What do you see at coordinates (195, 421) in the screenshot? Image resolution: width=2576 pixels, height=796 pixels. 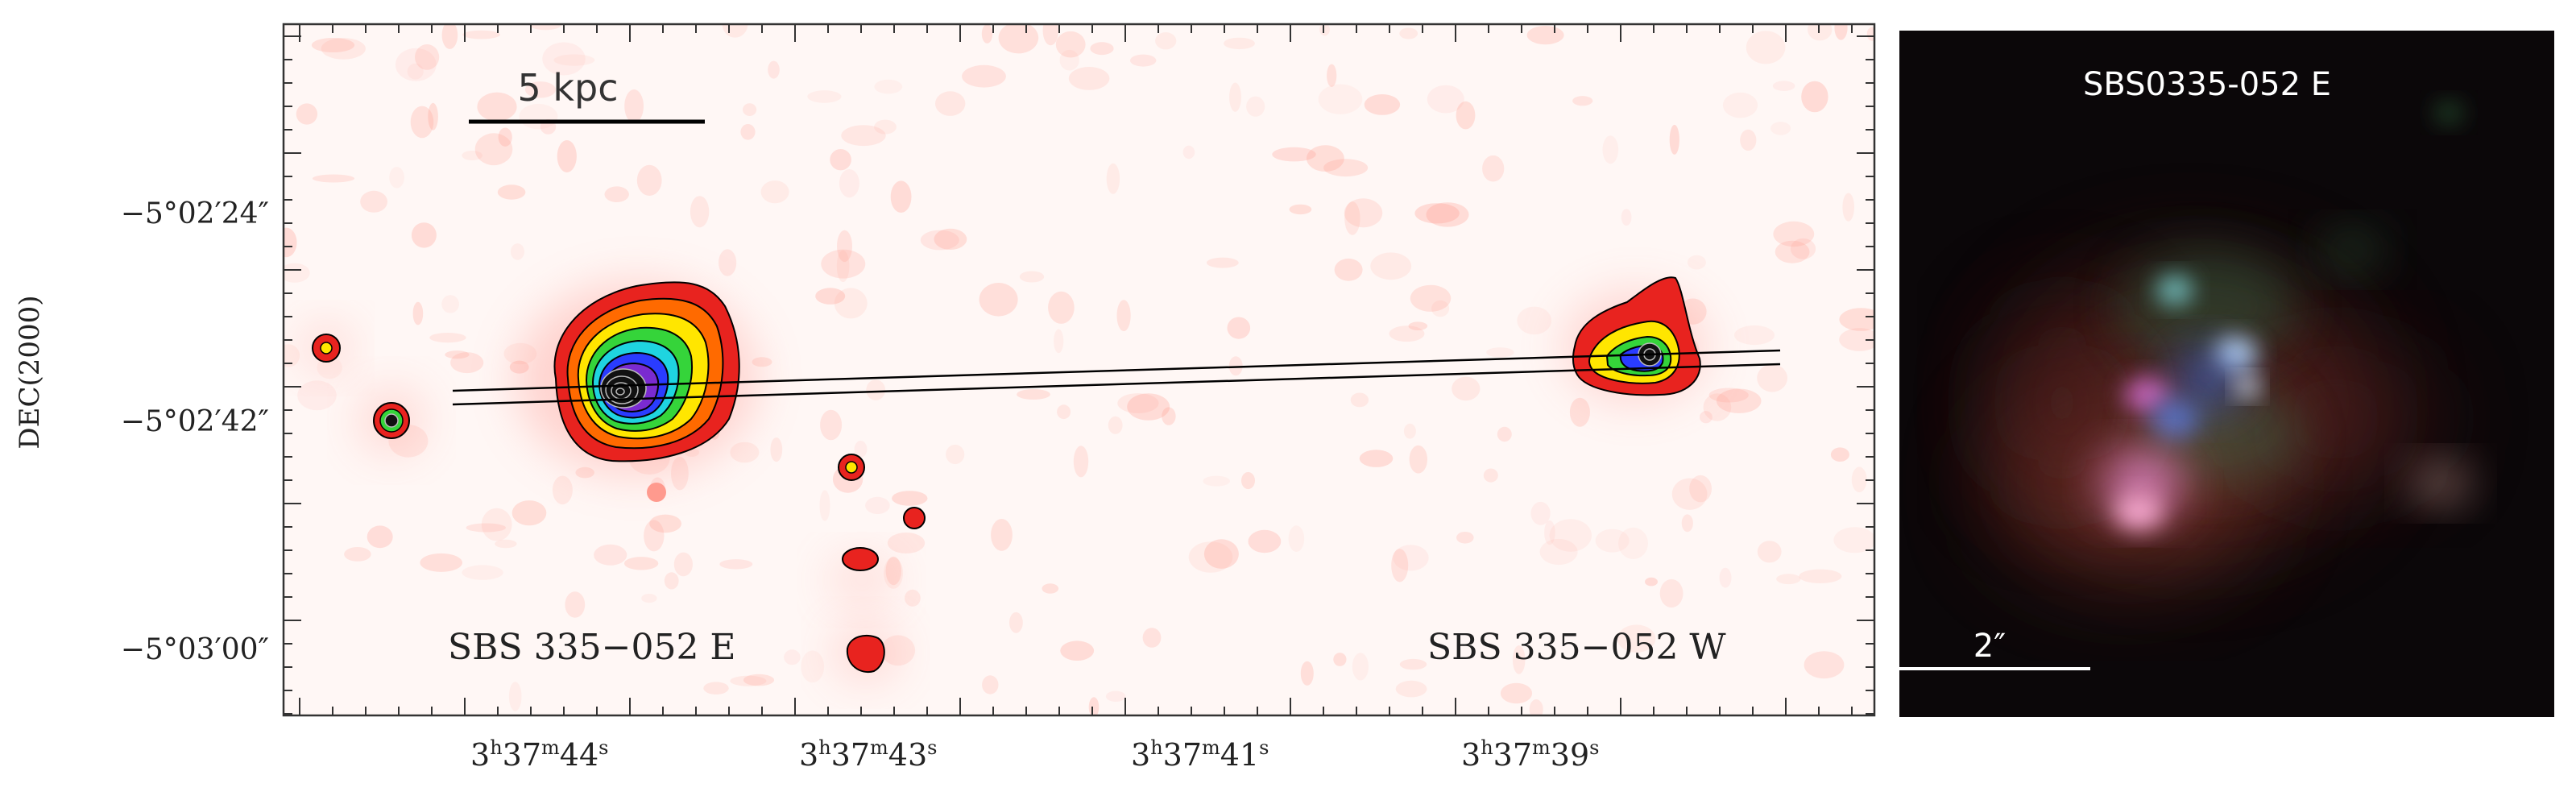 I see `y-tick-label-2: −5°02′42″` at bounding box center [195, 421].